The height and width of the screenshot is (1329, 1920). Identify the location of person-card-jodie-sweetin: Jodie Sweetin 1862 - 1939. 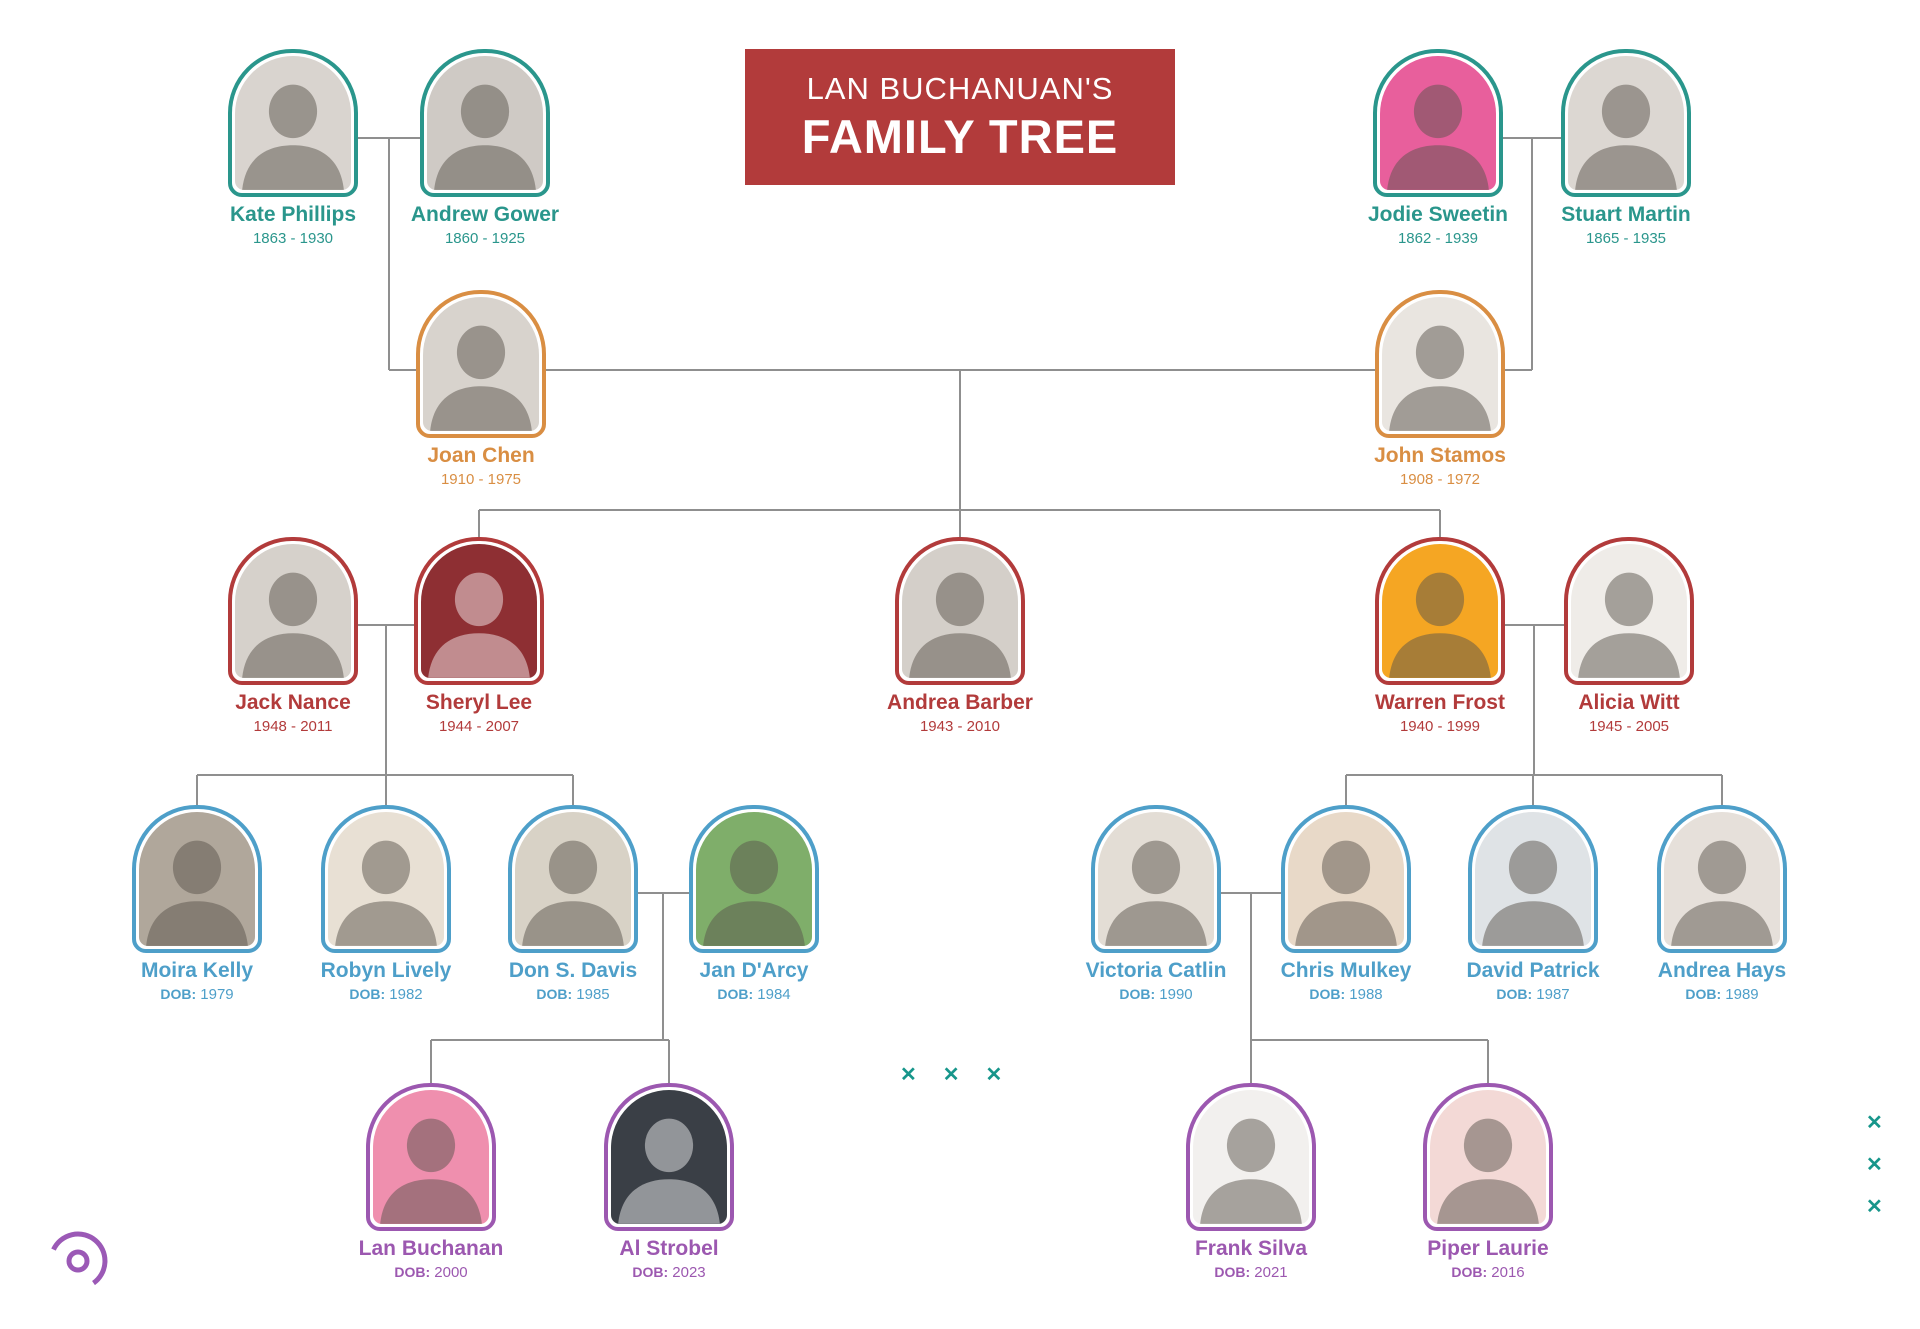
(1438, 148).